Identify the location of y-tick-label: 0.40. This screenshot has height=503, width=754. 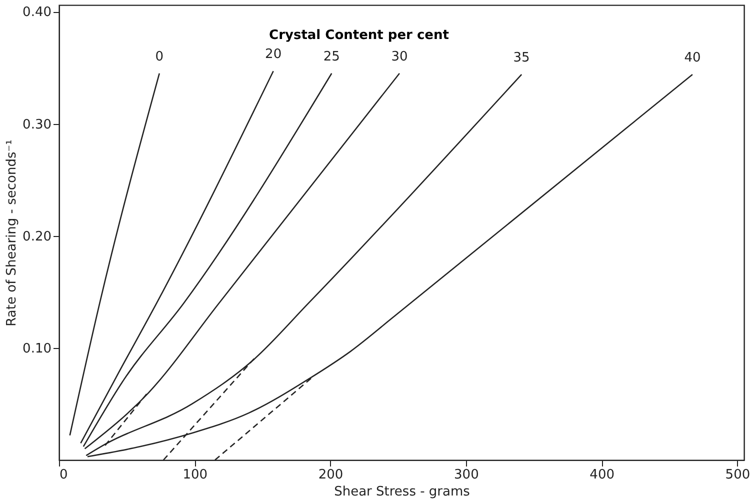
(37, 12).